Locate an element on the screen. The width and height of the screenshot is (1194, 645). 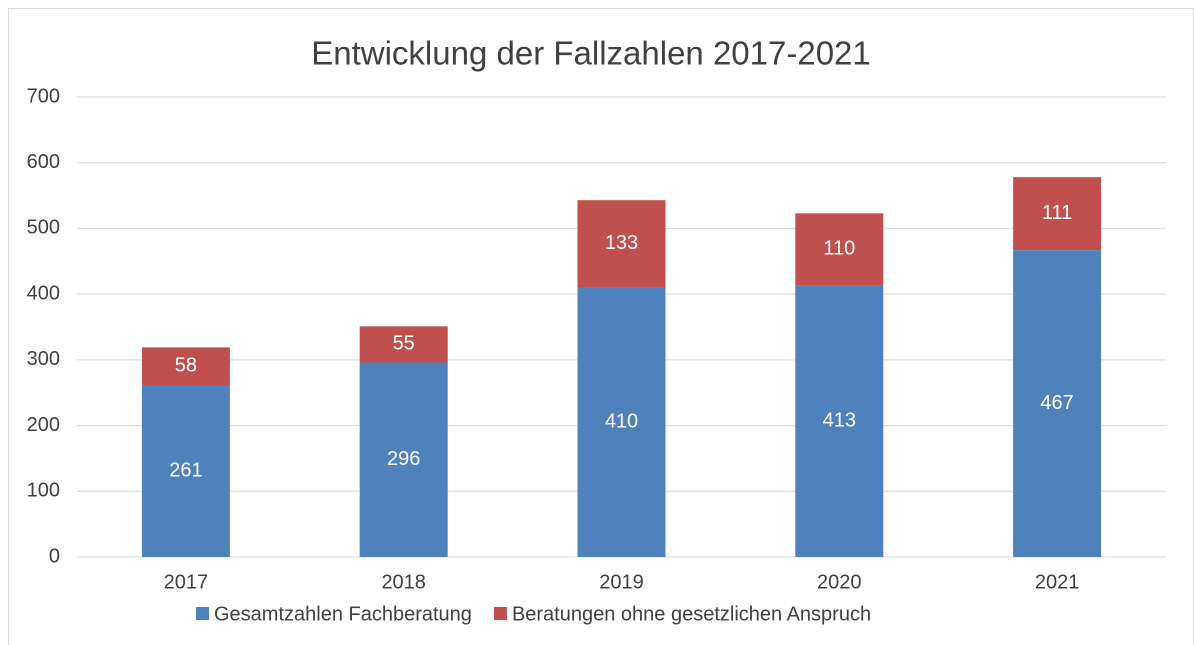
y-tick-label: 200 is located at coordinates (43, 425).